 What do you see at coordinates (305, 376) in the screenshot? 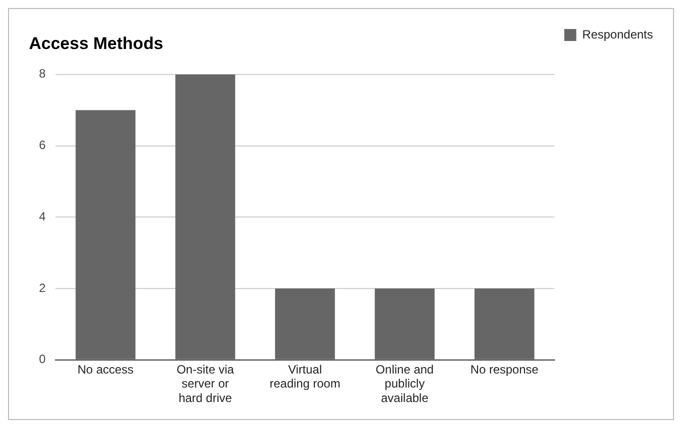
I see `x-tick-label: Virtual reading room` at bounding box center [305, 376].